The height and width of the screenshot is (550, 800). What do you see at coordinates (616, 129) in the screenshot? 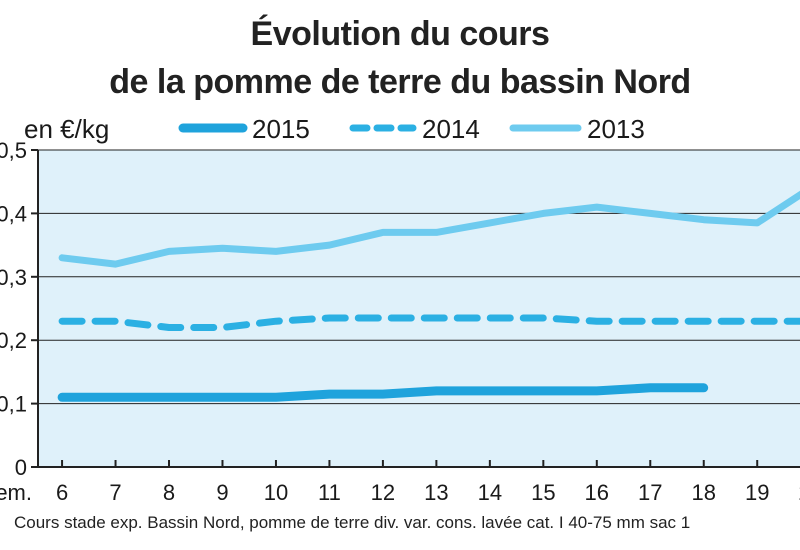
I see `legend-label-2013: 2013` at bounding box center [616, 129].